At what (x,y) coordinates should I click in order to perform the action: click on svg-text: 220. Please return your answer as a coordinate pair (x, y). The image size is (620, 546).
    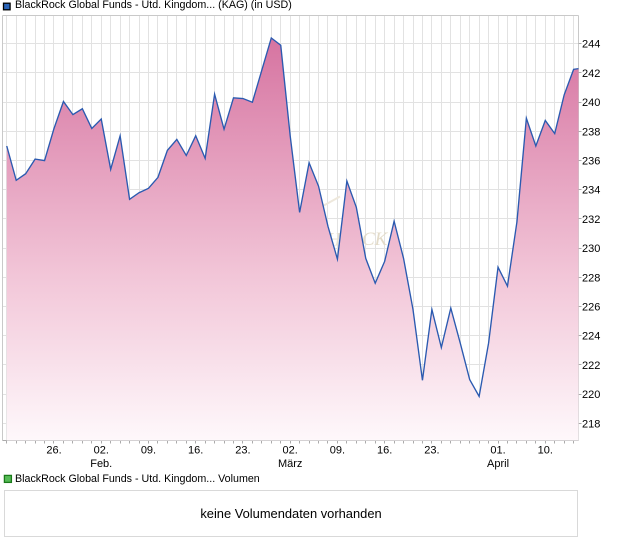
    Looking at the image, I should click on (591, 395).